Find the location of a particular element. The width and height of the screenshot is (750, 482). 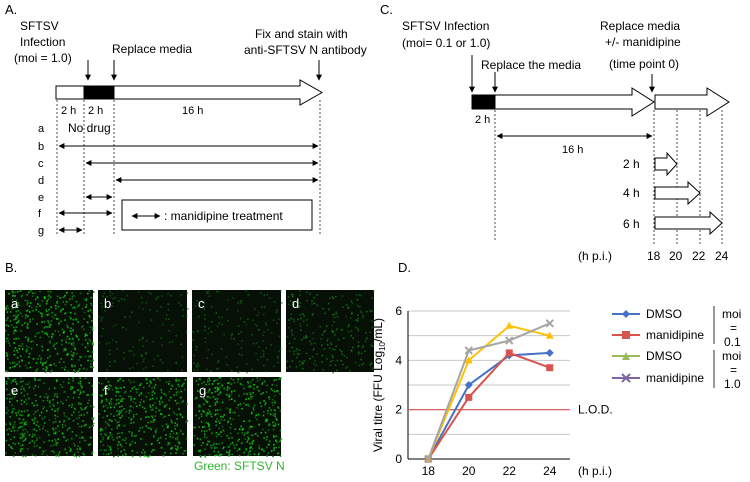

lod-label: L.O.D. is located at coordinates (595, 410).